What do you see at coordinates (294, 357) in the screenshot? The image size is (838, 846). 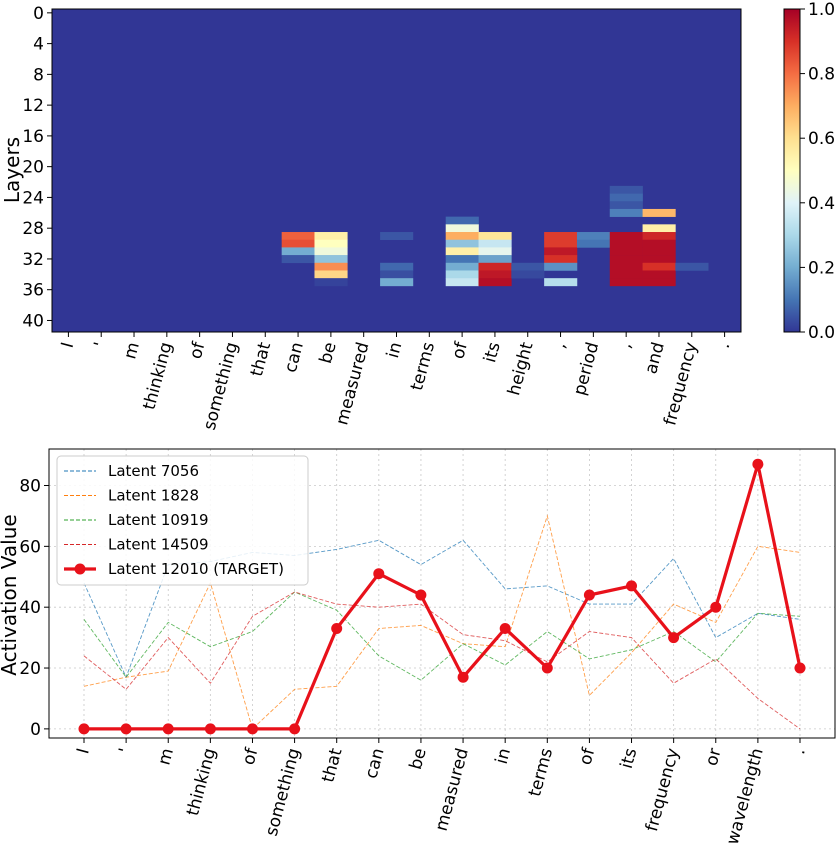 I see `heatmap-token-label: can` at bounding box center [294, 357].